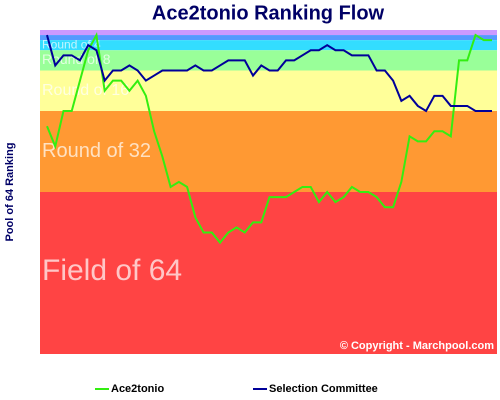  I want to click on legend-label: Ace2tonio, so click(137, 389).